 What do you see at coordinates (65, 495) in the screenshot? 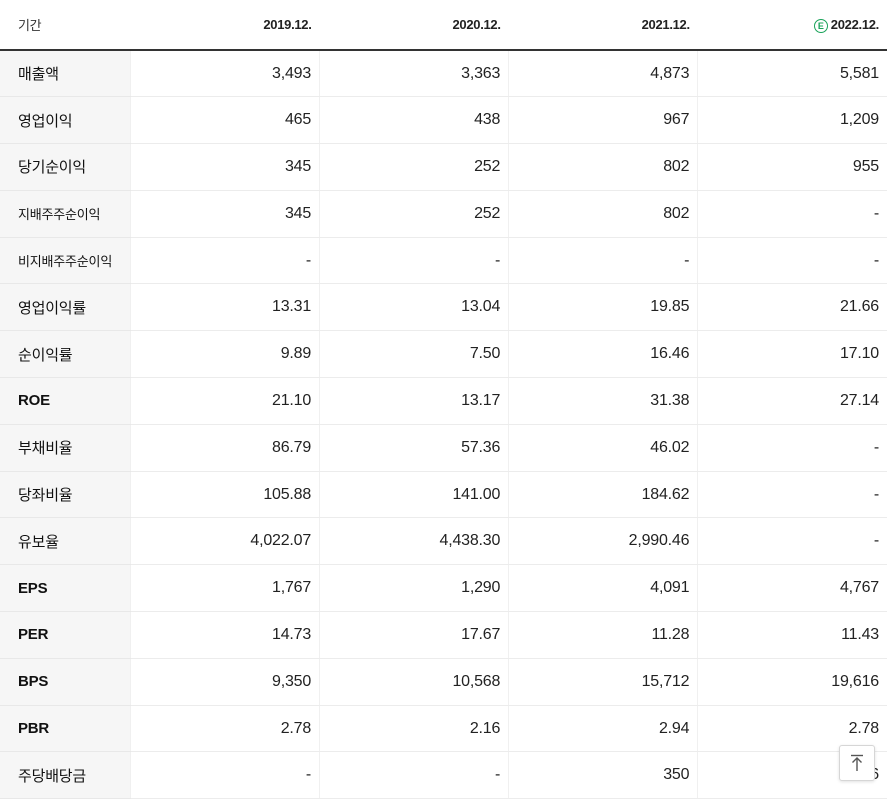
I see `row-label: 당좌비율` at bounding box center [65, 495].